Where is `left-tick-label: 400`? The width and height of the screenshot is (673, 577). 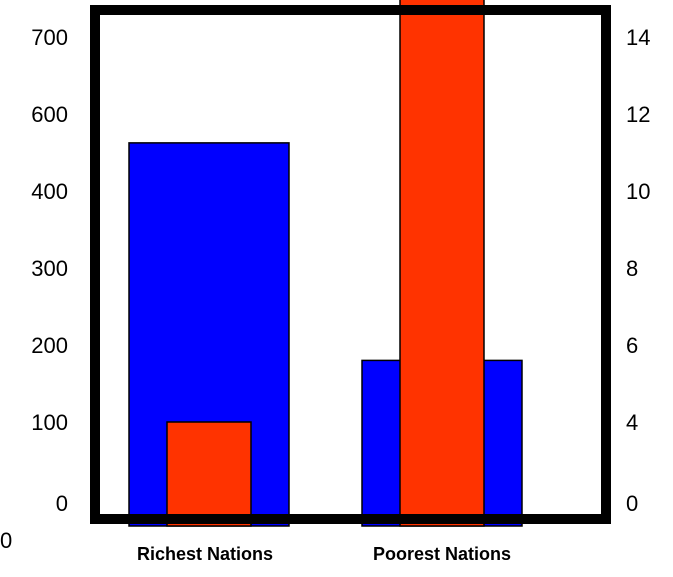 left-tick-label: 400 is located at coordinates (49, 191).